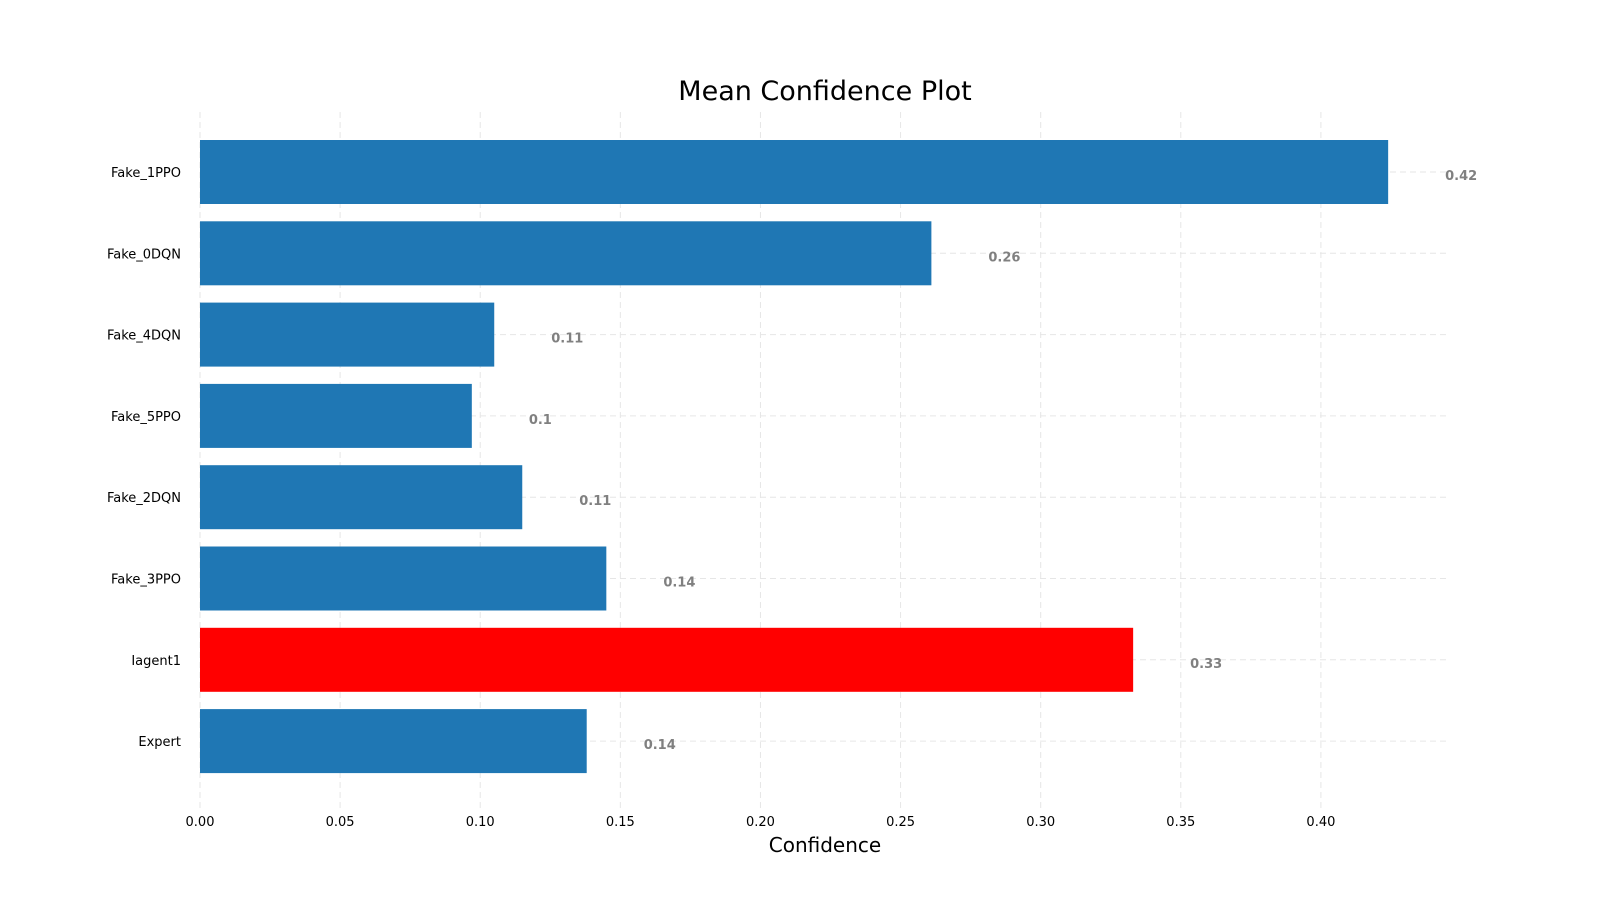  What do you see at coordinates (336, 415) in the screenshot?
I see `bar-fake-5ppo` at bounding box center [336, 415].